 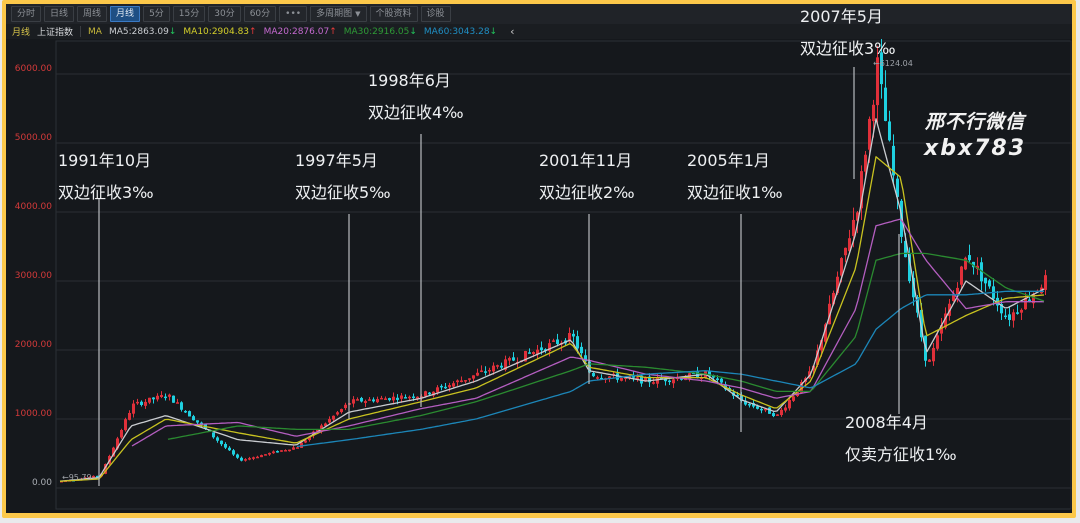 I want to click on ma30-value: MA30:2916.05↓, so click(x=380, y=31).